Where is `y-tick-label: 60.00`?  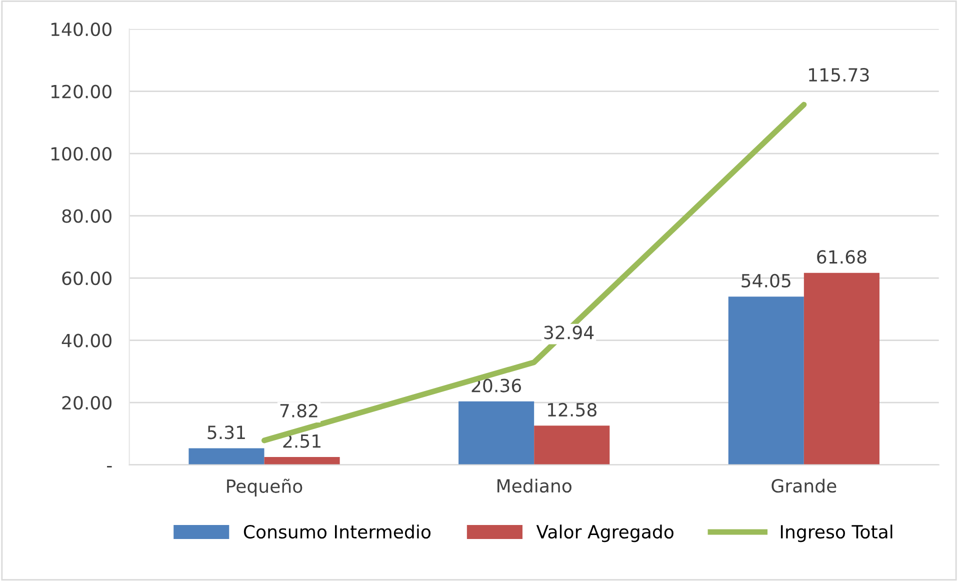
y-tick-label: 60.00 is located at coordinates (87, 279).